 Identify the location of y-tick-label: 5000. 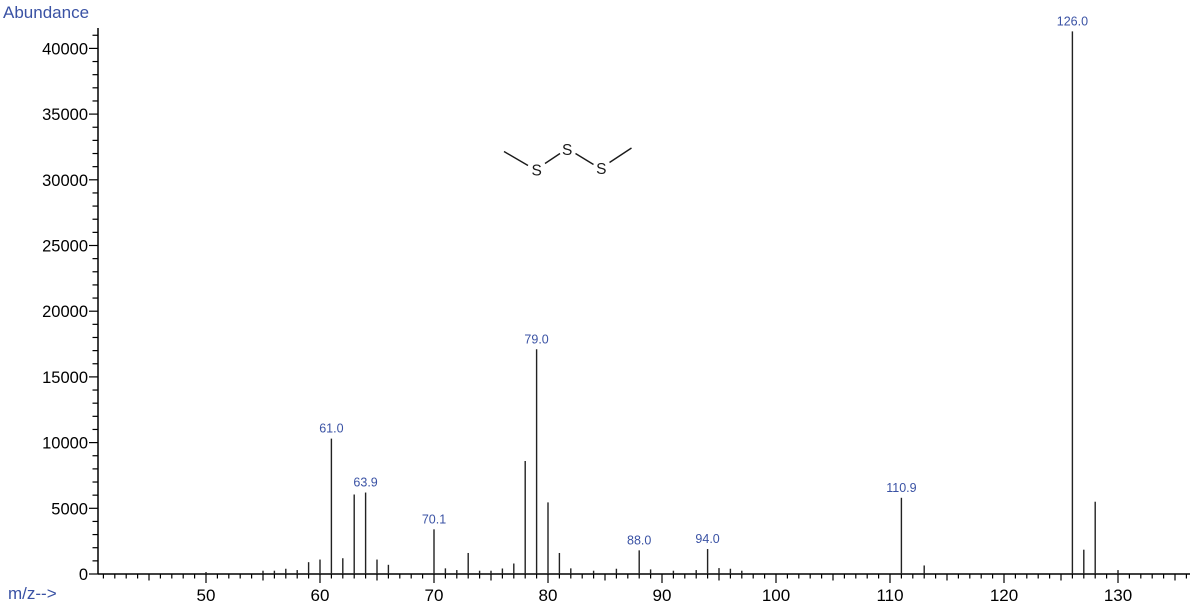
(69, 509).